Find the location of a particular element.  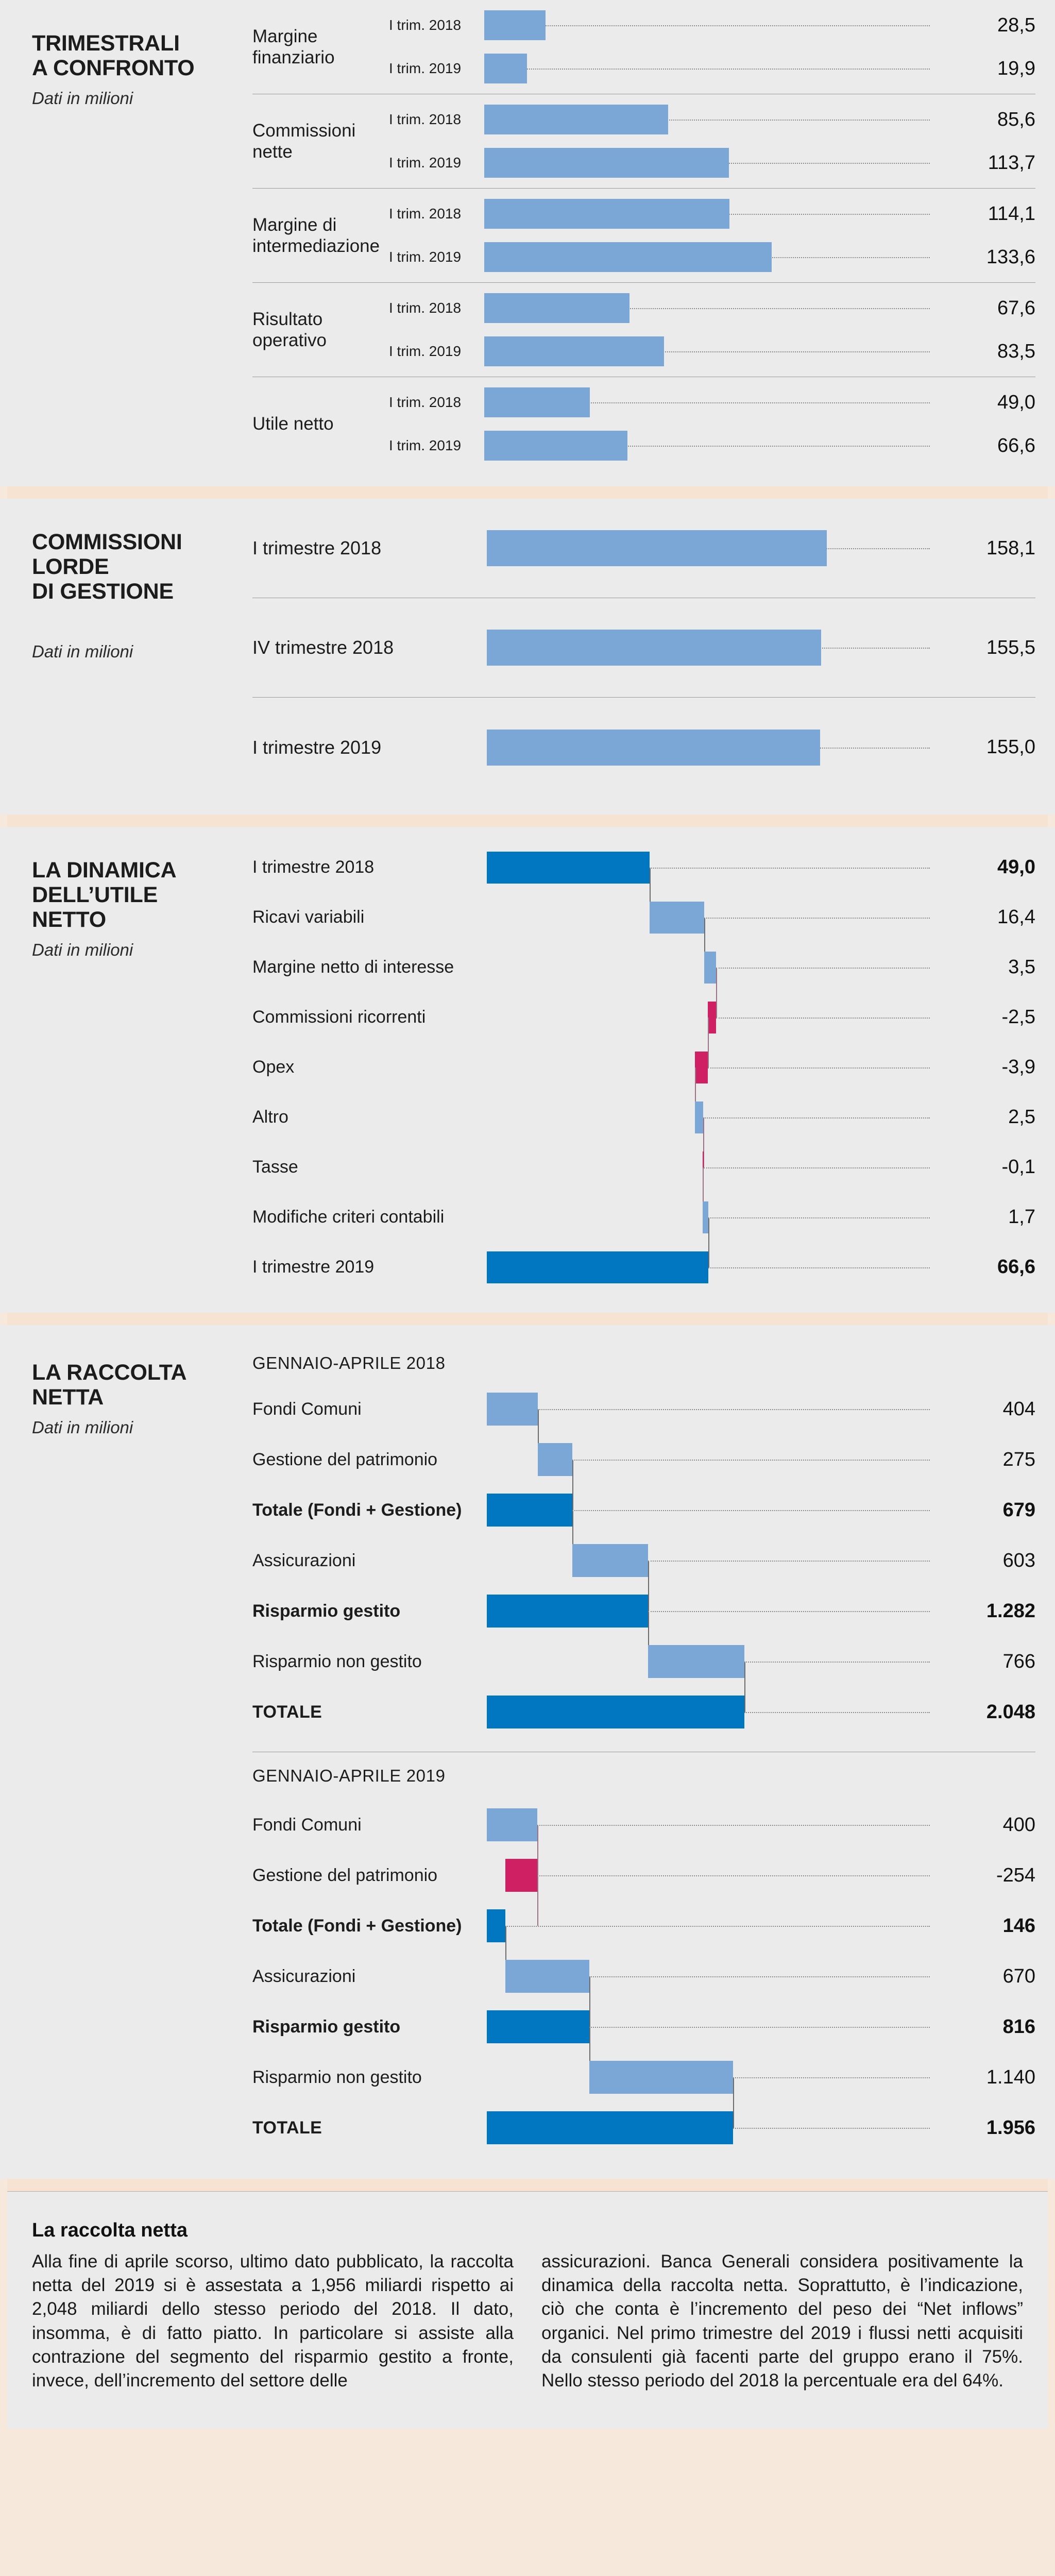

waterfall-step-label: Totale (Fondi + Gestione) is located at coordinates (357, 1510).